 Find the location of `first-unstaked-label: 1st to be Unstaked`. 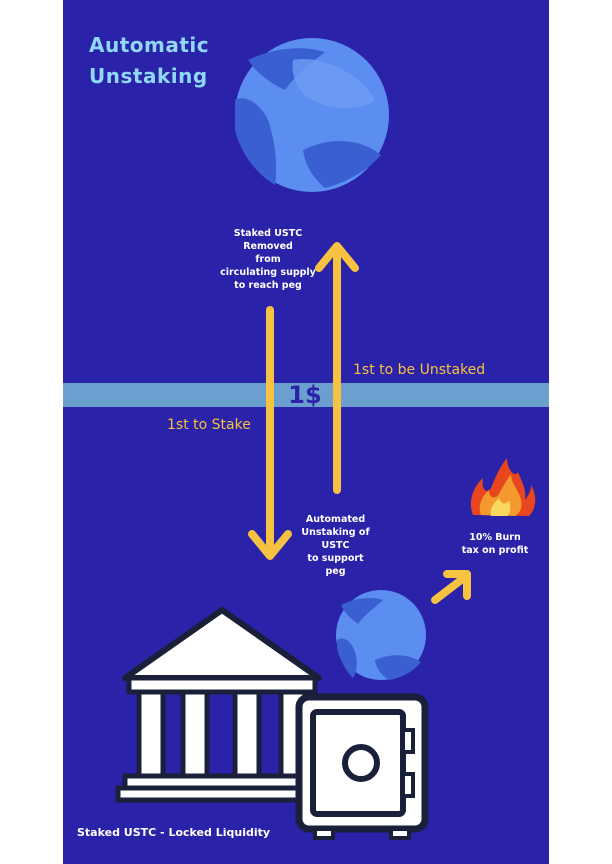

first-unstaked-label: 1st to be Unstaked is located at coordinates (419, 370).